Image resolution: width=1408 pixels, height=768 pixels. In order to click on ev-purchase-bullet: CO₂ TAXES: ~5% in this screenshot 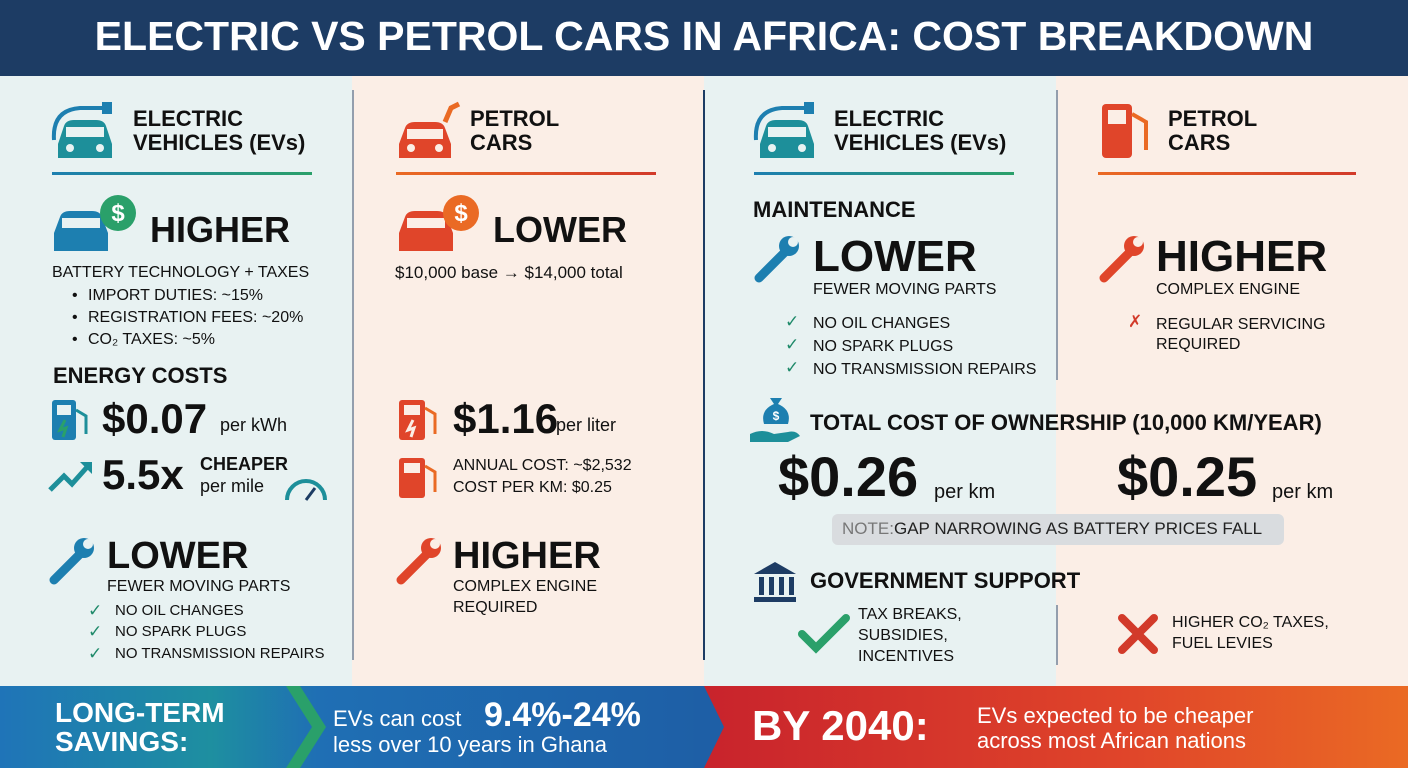, I will do `click(151, 339)`.